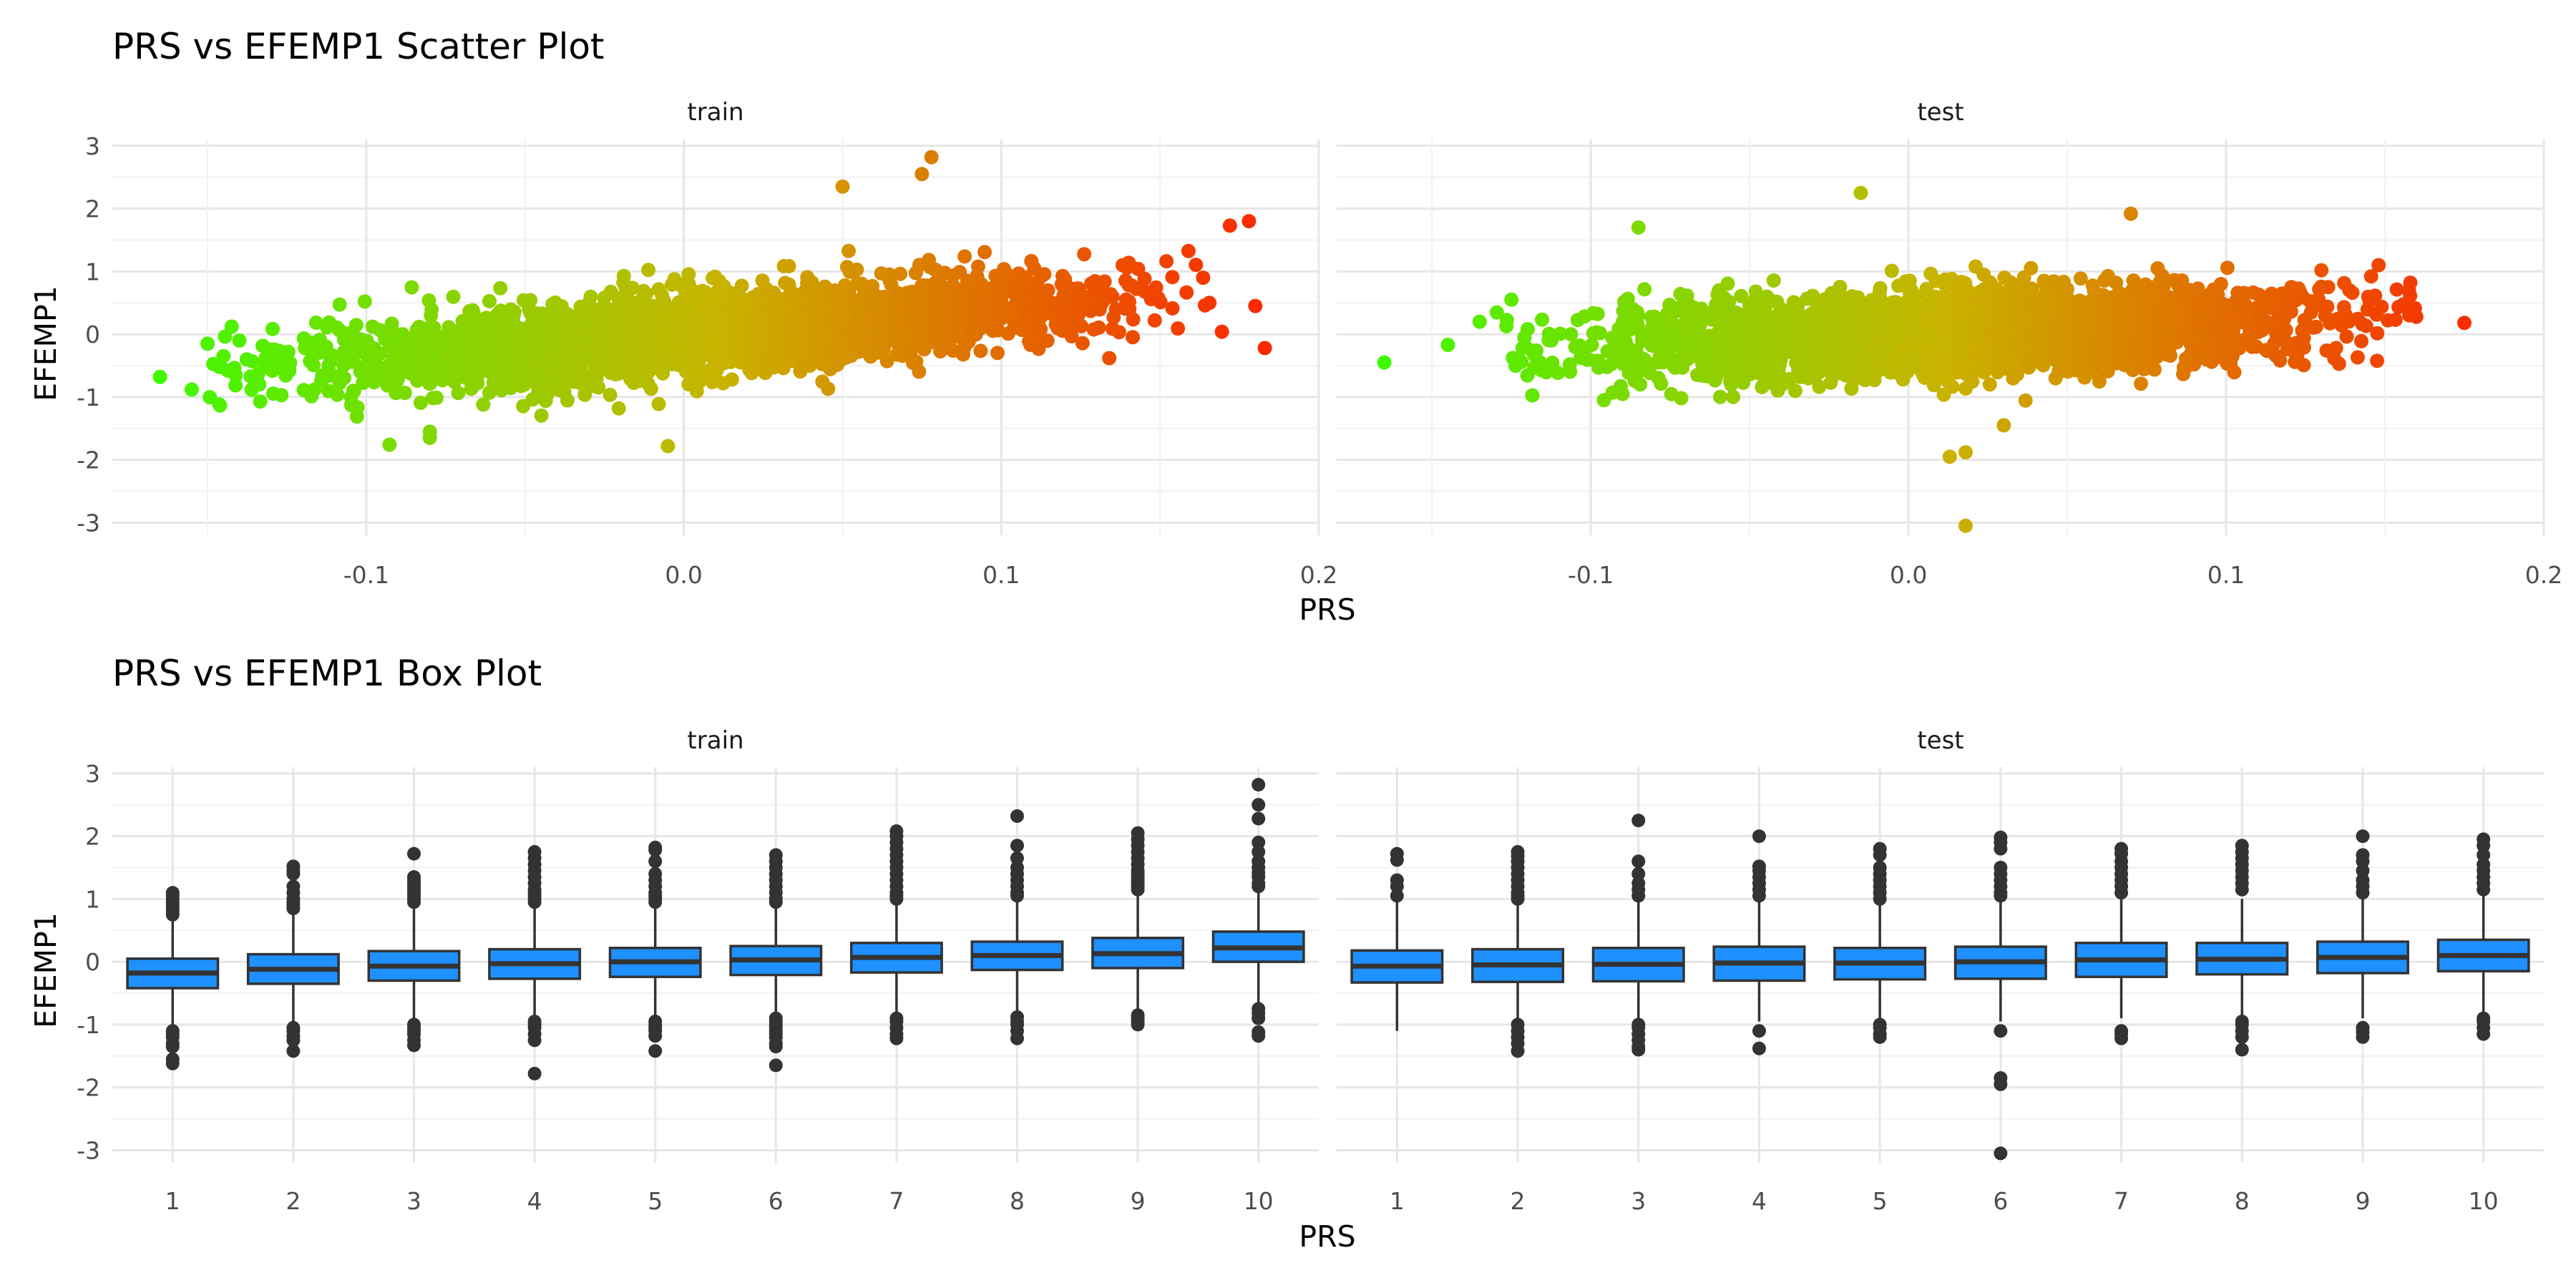 Image resolution: width=2576 pixels, height=1288 pixels. What do you see at coordinates (840, 575) in the screenshot?
I see `x-tick-labels: -0.1 0.0 0.1 0.2` at bounding box center [840, 575].